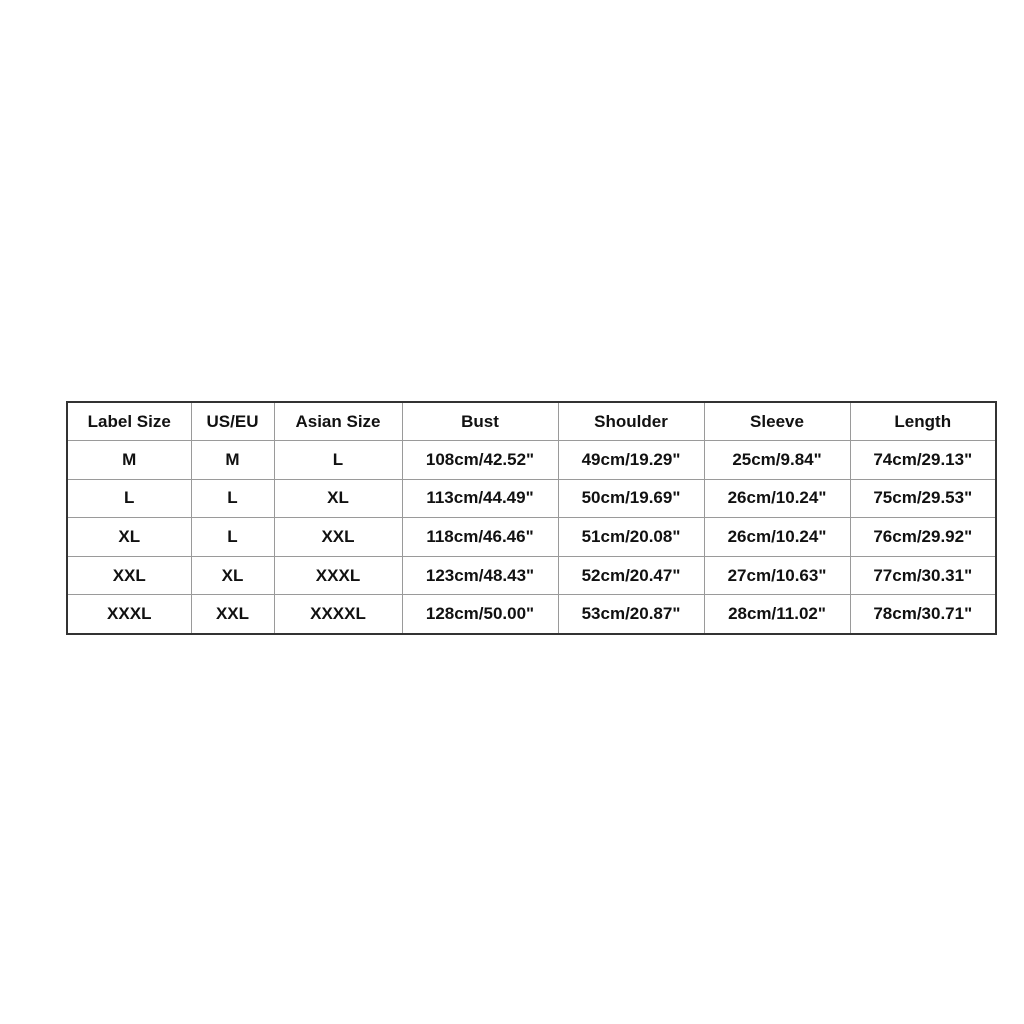 The image size is (1024, 1024). Describe the element at coordinates (480, 460) in the screenshot. I see `table-cell: 108cm/42.52"` at that location.